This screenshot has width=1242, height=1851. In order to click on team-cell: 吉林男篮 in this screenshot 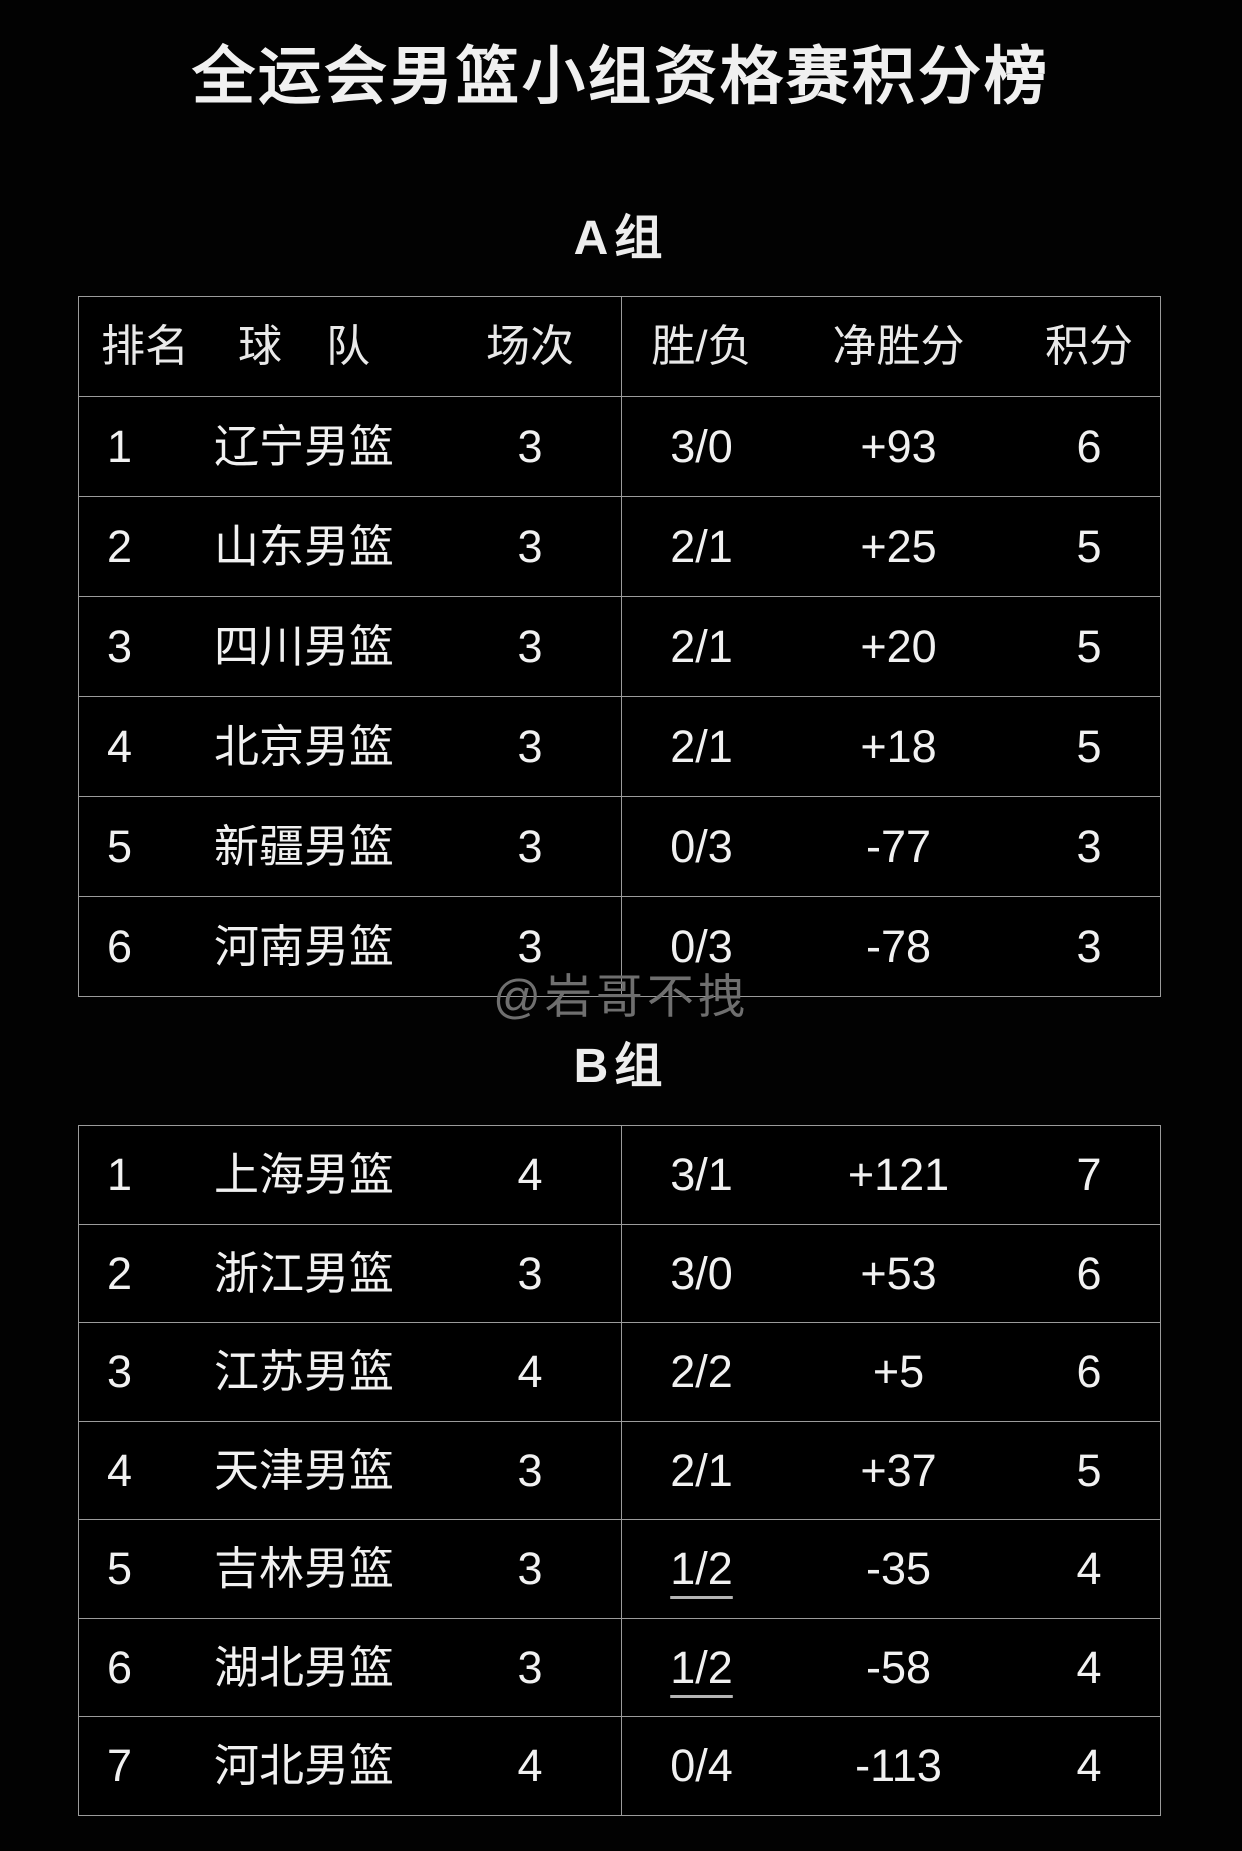, I will do `click(303, 1569)`.